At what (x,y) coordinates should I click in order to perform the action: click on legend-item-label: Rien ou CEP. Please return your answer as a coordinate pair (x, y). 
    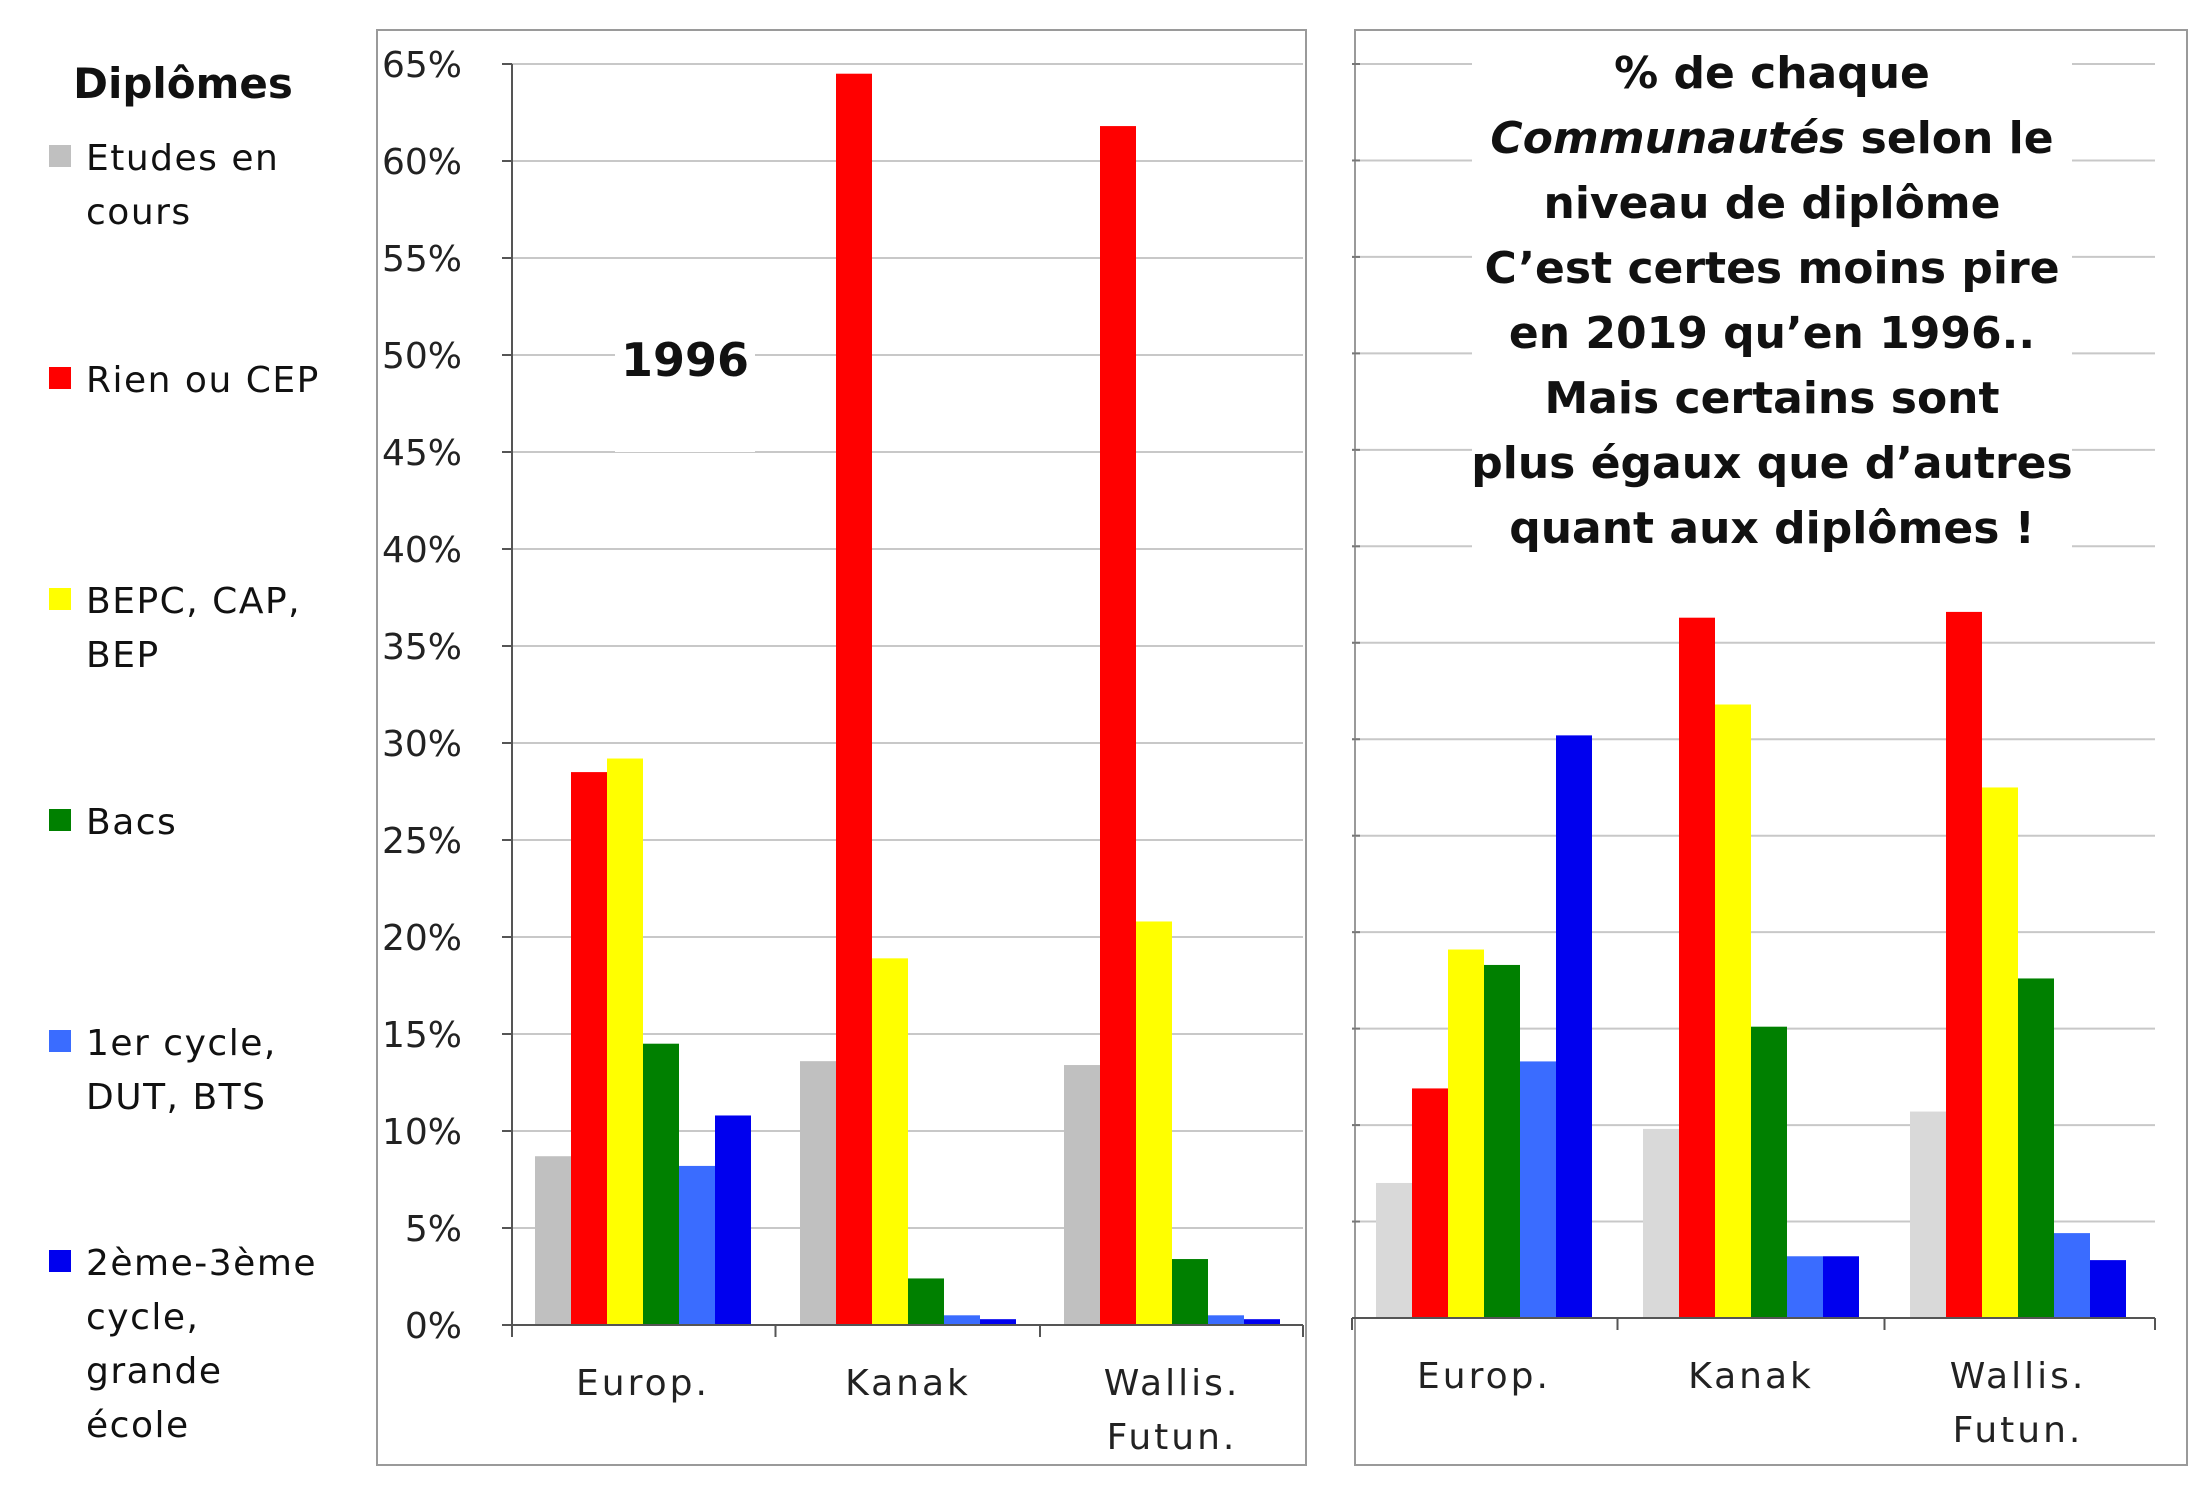
    Looking at the image, I should click on (203, 380).